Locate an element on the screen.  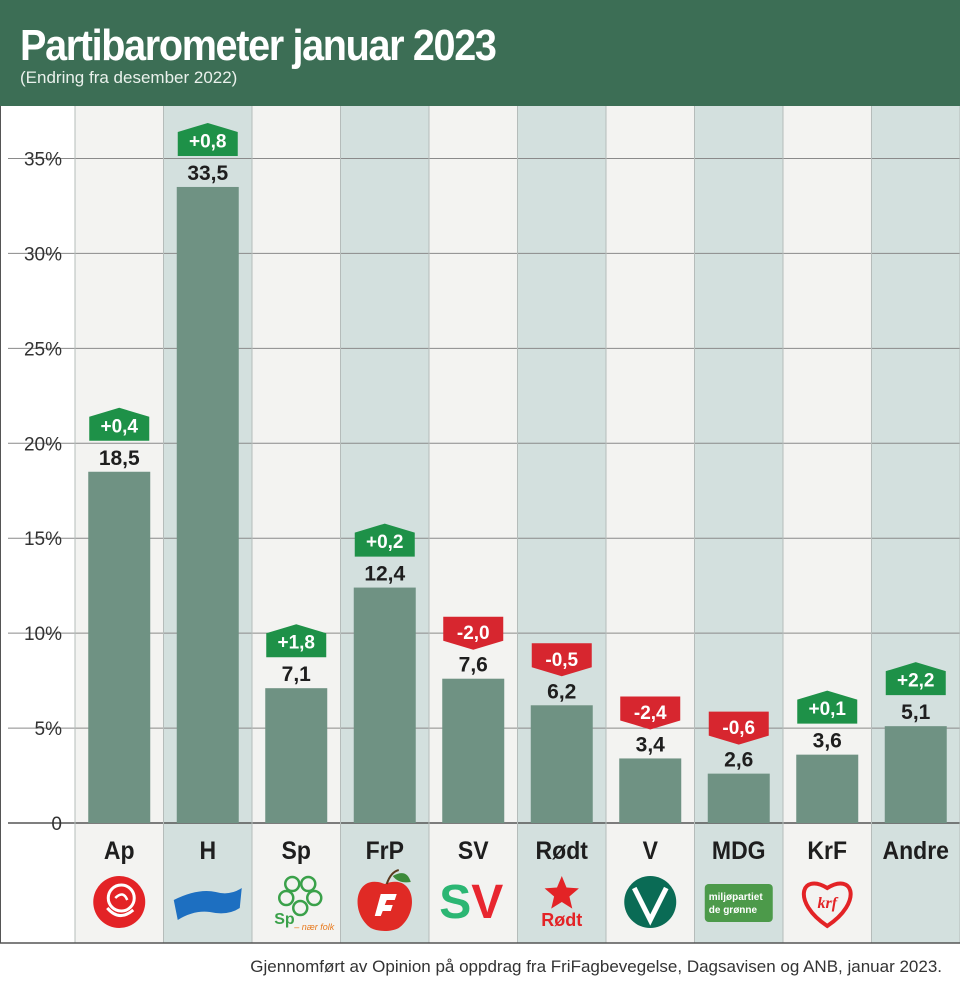
bar-sp is located at coordinates (296, 755).